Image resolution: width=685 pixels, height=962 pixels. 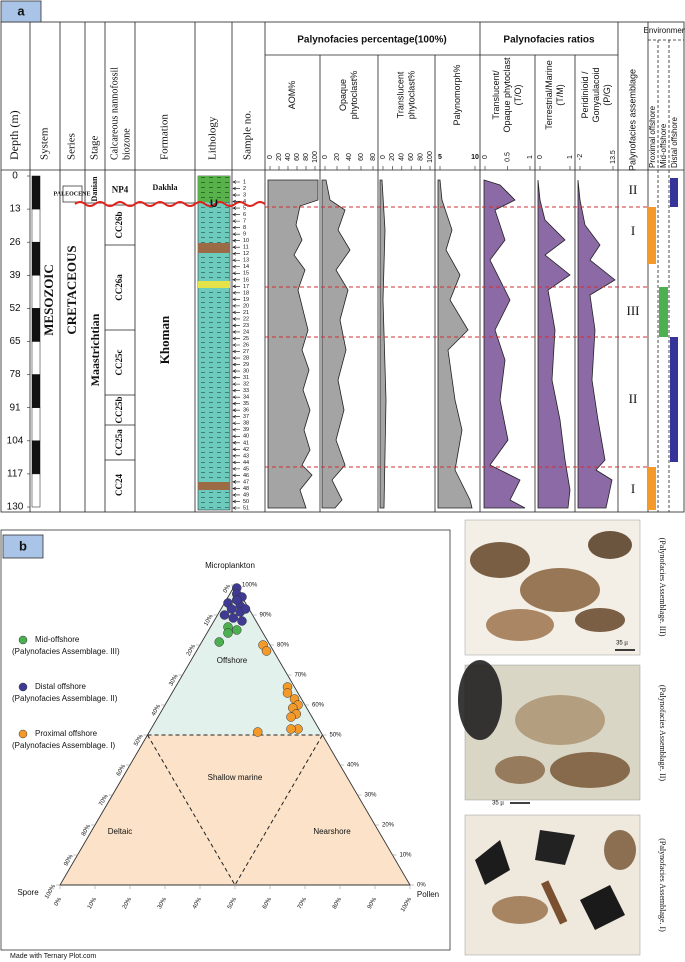 What do you see at coordinates (48, 300) in the screenshot?
I see `system-name: MESOZOIC` at bounding box center [48, 300].